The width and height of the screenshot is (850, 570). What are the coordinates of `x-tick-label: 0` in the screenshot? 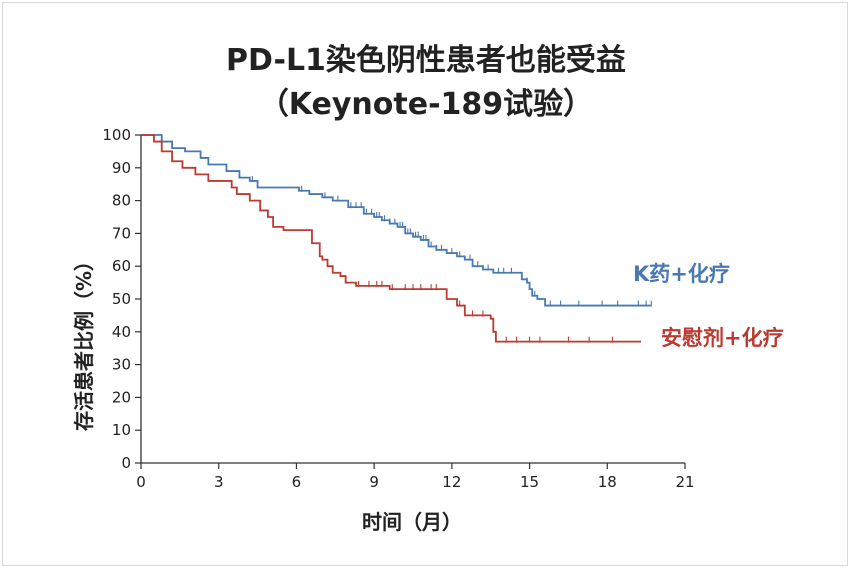 It's located at (141, 482).